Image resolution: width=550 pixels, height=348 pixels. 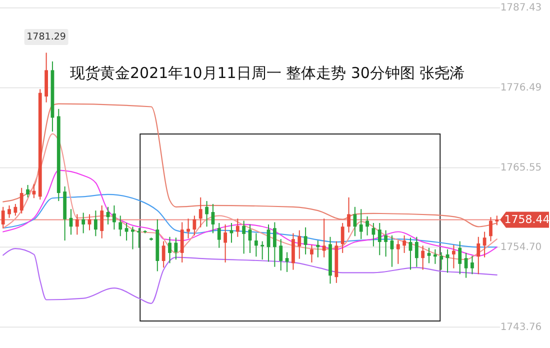 I want to click on text: 现货黄金2021年10月11日周一 整体走势 30分钟图 张尧浠, so click(x=267, y=73).